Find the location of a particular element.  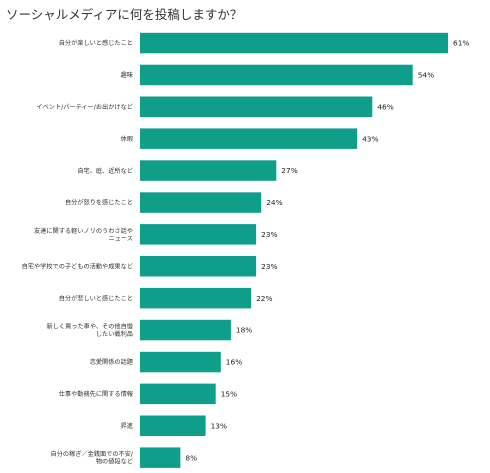

data-label: 22% is located at coordinates (264, 298).